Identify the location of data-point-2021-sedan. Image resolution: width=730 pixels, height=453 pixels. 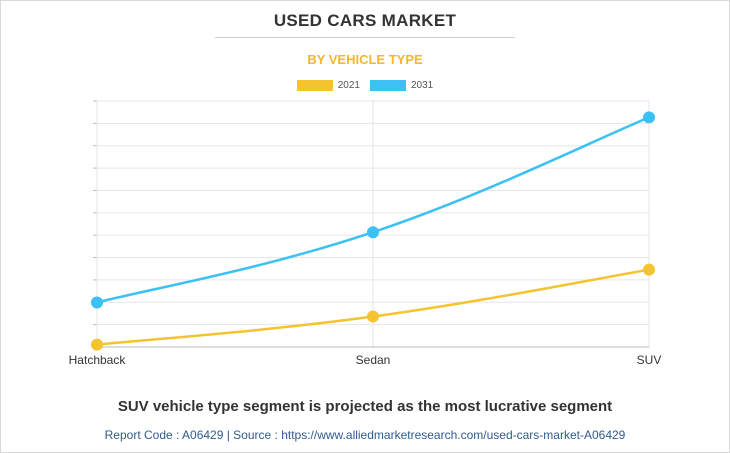
(373, 316).